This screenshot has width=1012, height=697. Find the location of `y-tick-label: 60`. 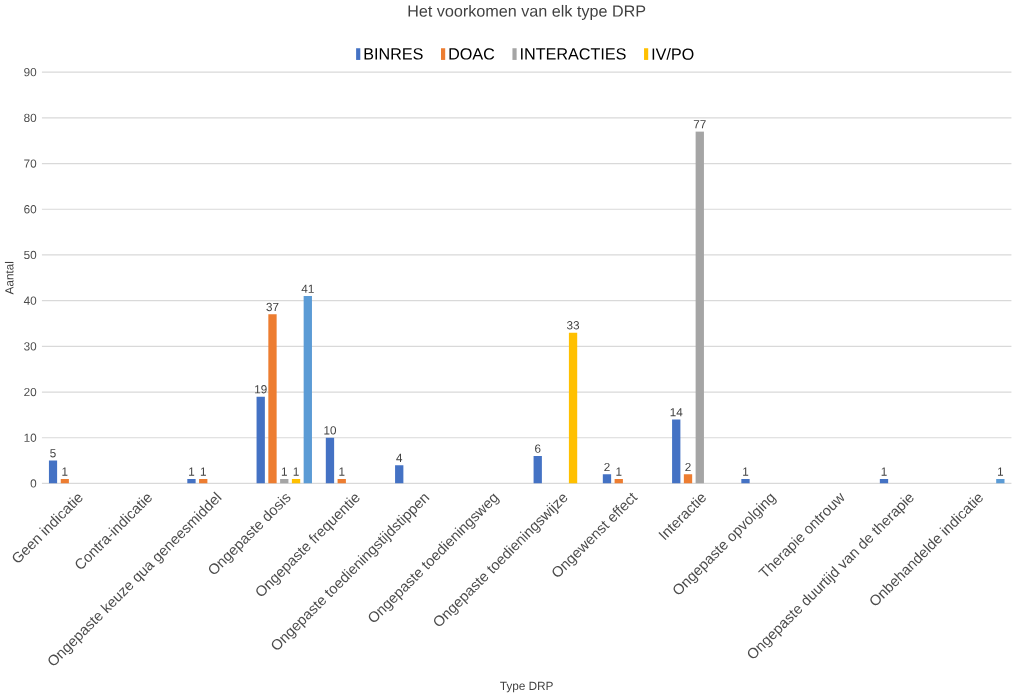

y-tick-label: 60 is located at coordinates (30, 209).